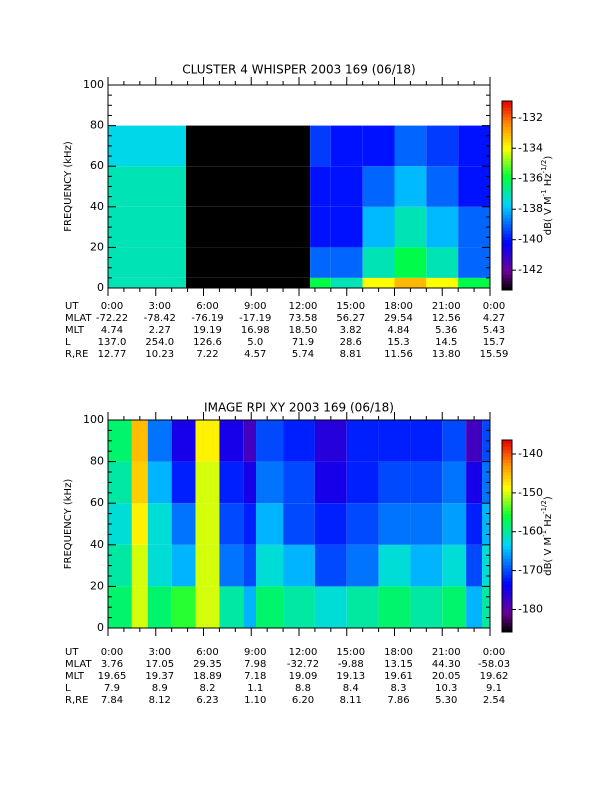 Image resolution: width=600 pixels, height=800 pixels. Describe the element at coordinates (398, 676) in the screenshot. I see `ephemeris-value: 19.61` at that location.